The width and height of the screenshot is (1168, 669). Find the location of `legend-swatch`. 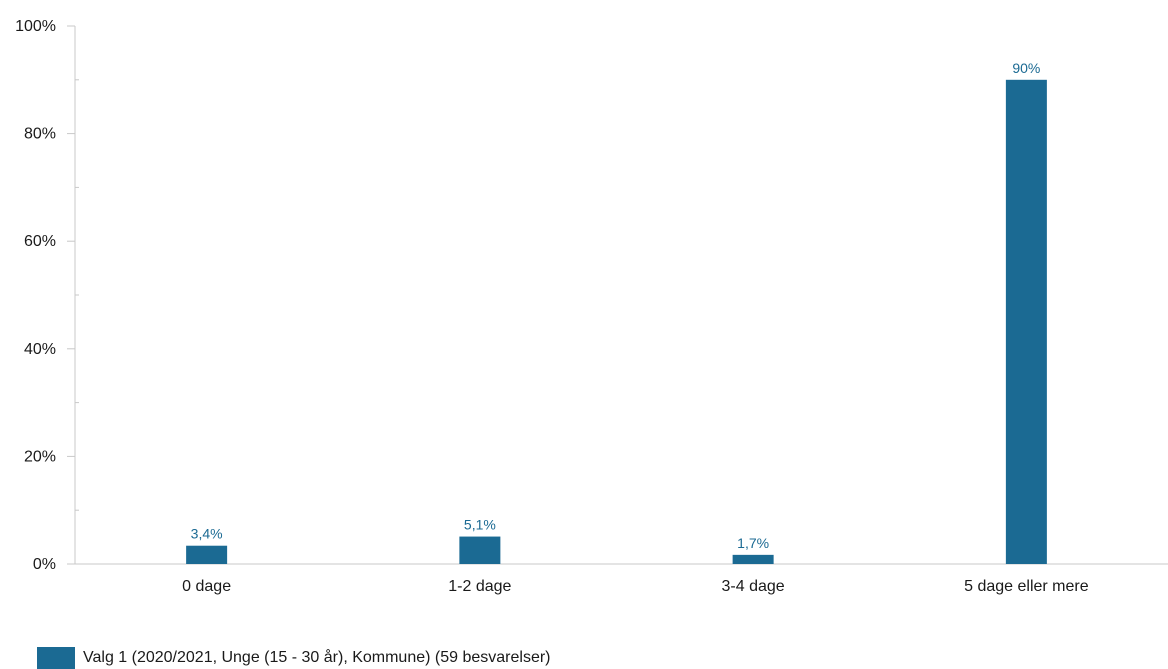

legend-swatch is located at coordinates (56, 658).